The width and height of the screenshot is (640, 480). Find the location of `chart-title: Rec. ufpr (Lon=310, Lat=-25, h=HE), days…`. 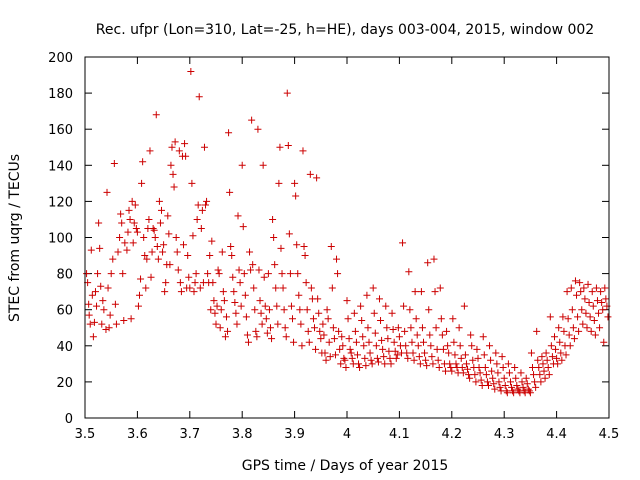

chart-title: Rec. ufpr (Lon=310, Lat=-25, h=HE), days… is located at coordinates (345, 30).